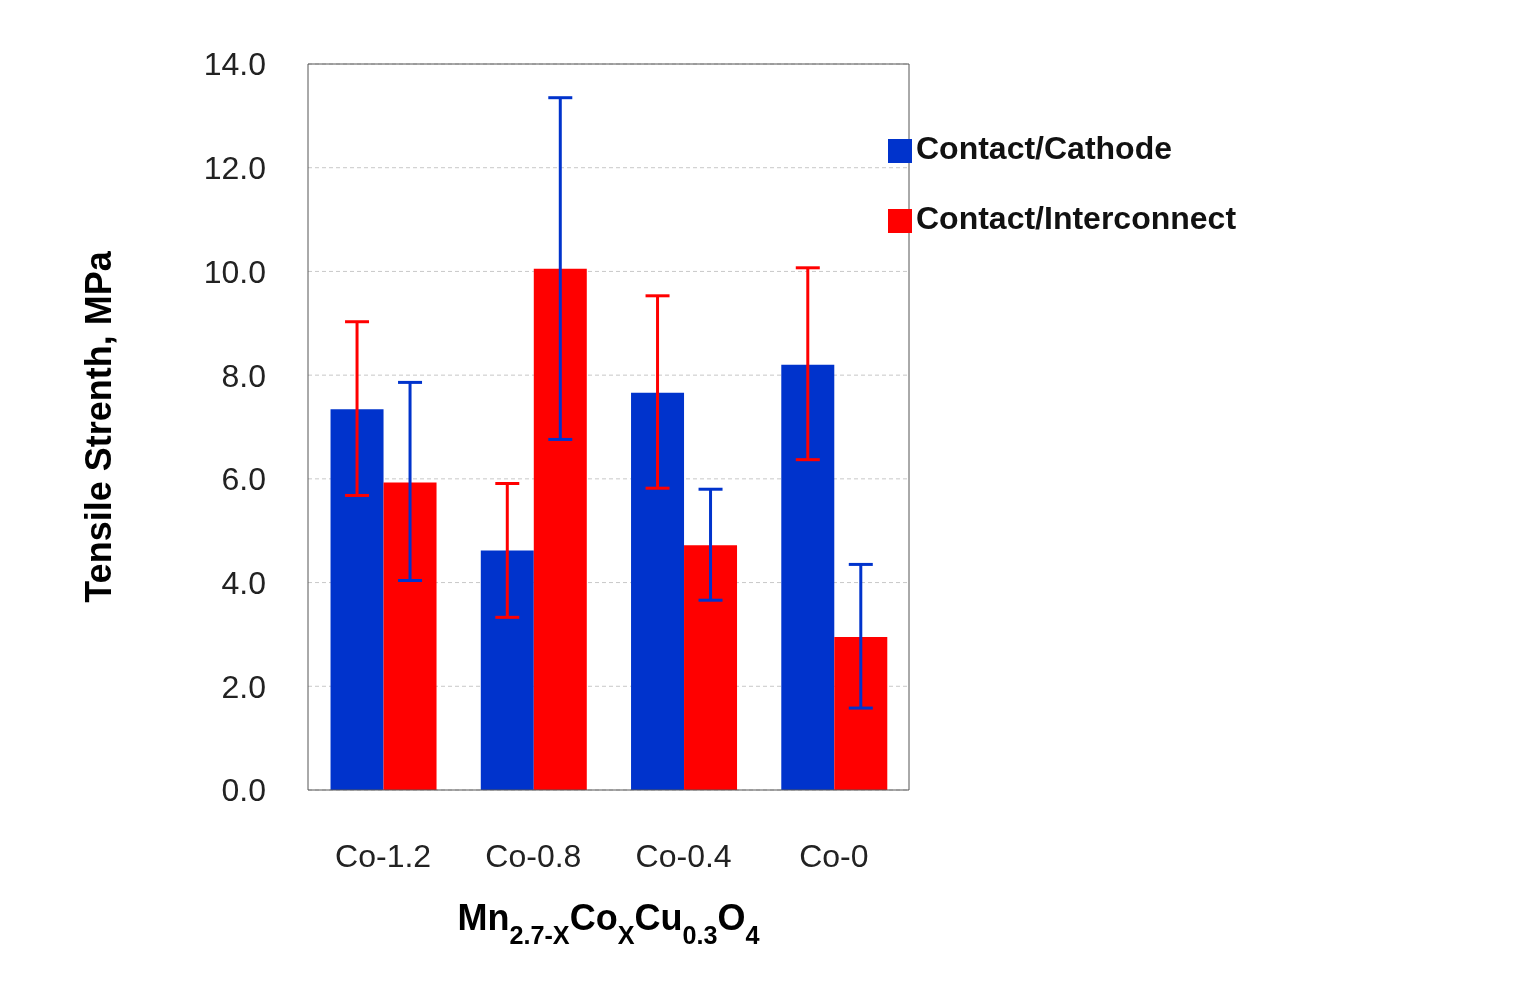 The width and height of the screenshot is (1515, 997). Describe the element at coordinates (608, 923) in the screenshot. I see `x-axis-title: Mn$_{2.7-X}$Co$_{X}$Cu$_{0.3}$O$_{4}$` at that location.